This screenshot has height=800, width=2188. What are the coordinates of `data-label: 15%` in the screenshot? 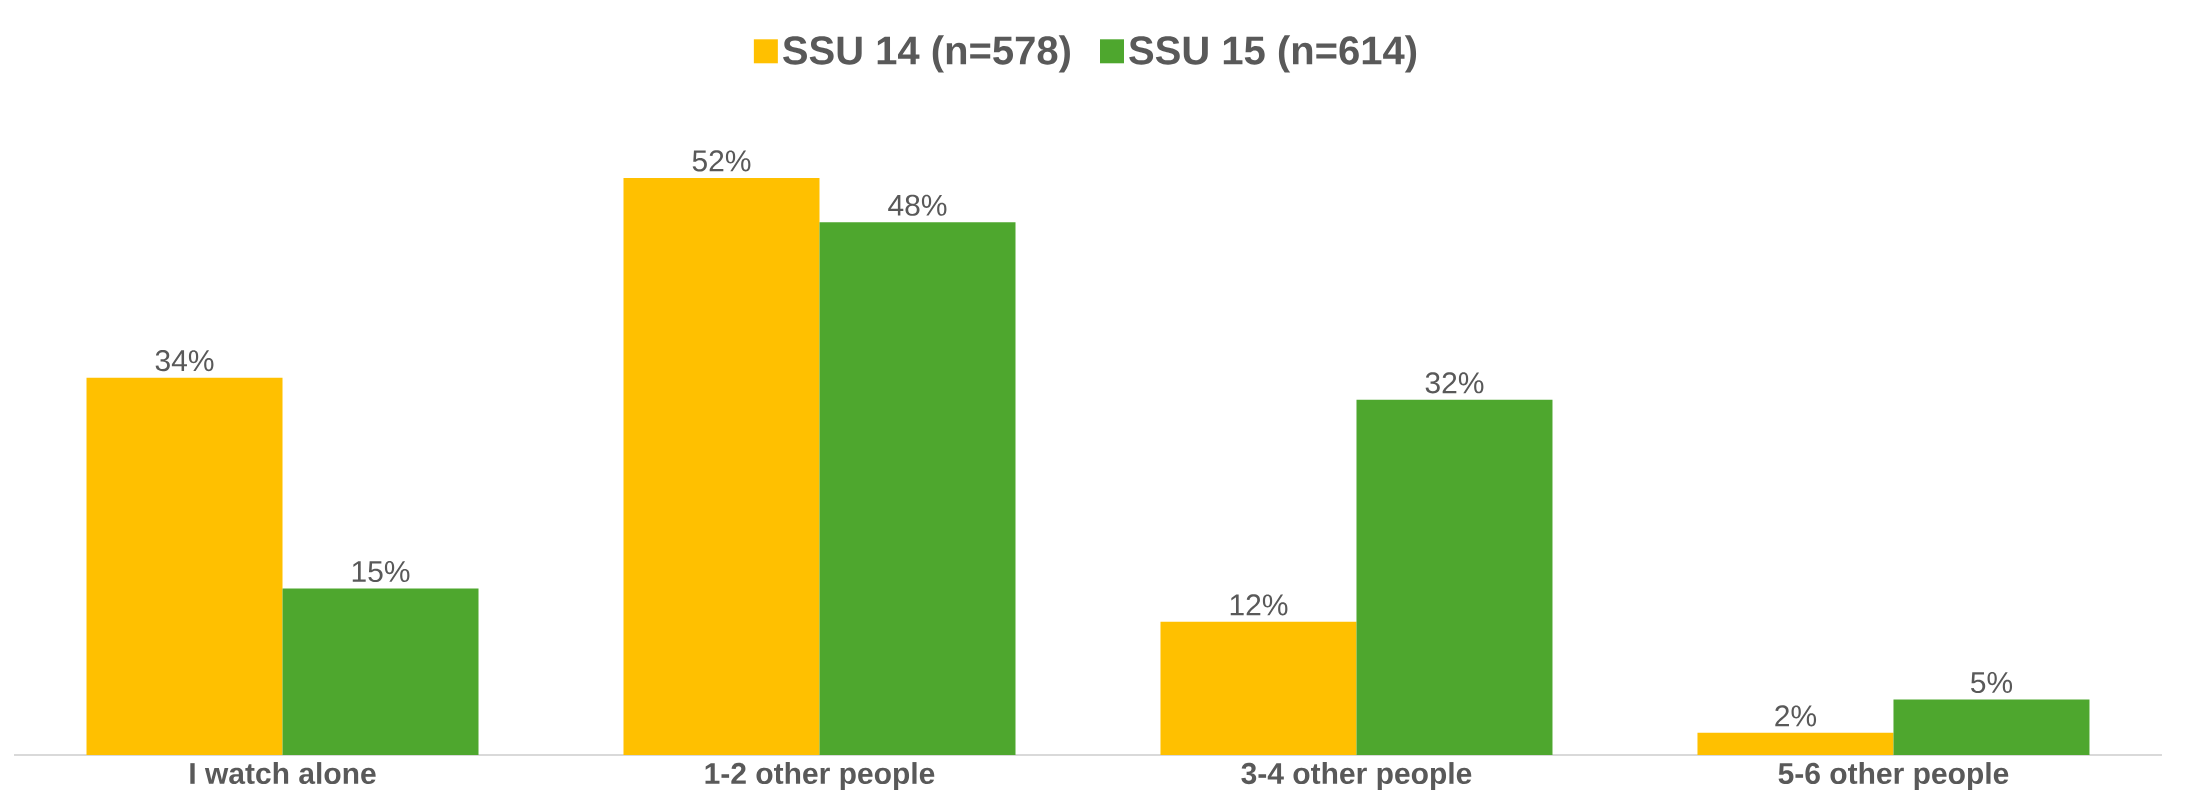 It's located at (381, 572).